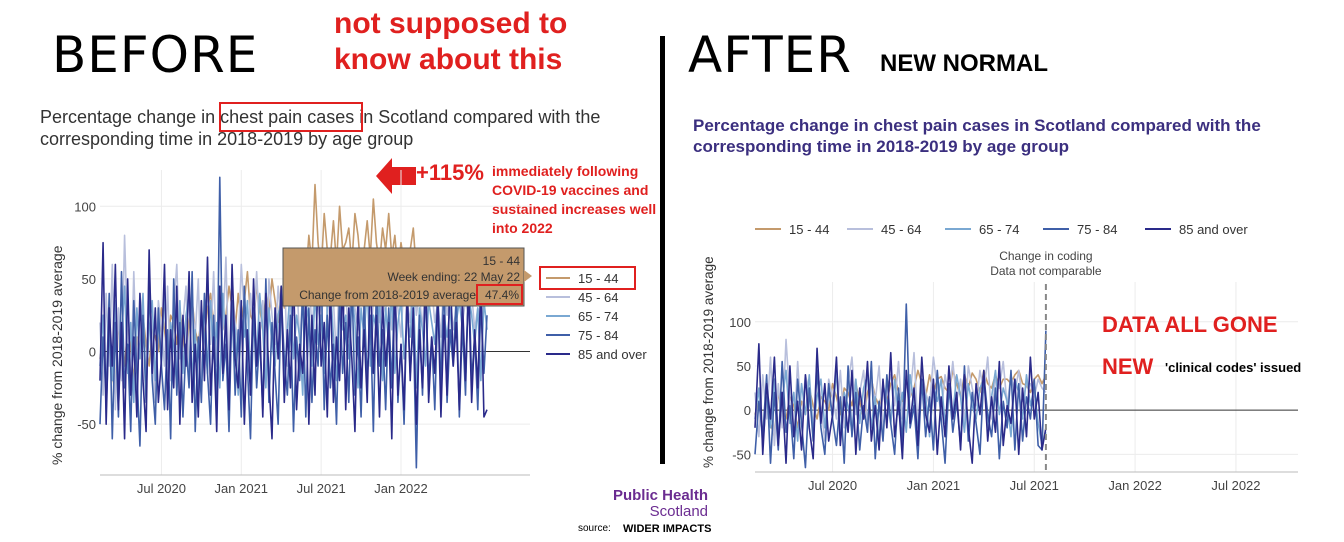 This screenshot has width=1344, height=542. Describe the element at coordinates (387, 295) in the screenshot. I see `tooltip-change-label: Change from 2018-2019 average` at that location.